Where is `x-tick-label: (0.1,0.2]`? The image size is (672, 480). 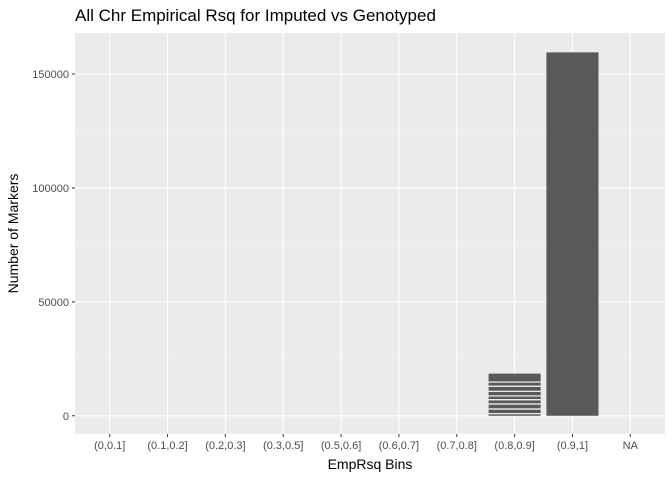
x-tick-label: (0.1,0.2] is located at coordinates (167, 446).